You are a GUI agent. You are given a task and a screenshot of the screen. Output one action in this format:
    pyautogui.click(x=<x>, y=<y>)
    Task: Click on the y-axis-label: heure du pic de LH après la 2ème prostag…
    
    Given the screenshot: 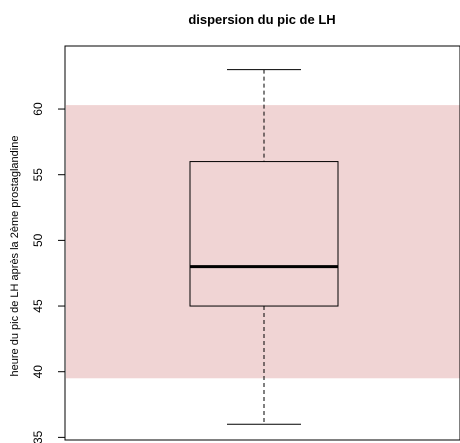 What is the action you would take?
    pyautogui.click(x=15, y=256)
    